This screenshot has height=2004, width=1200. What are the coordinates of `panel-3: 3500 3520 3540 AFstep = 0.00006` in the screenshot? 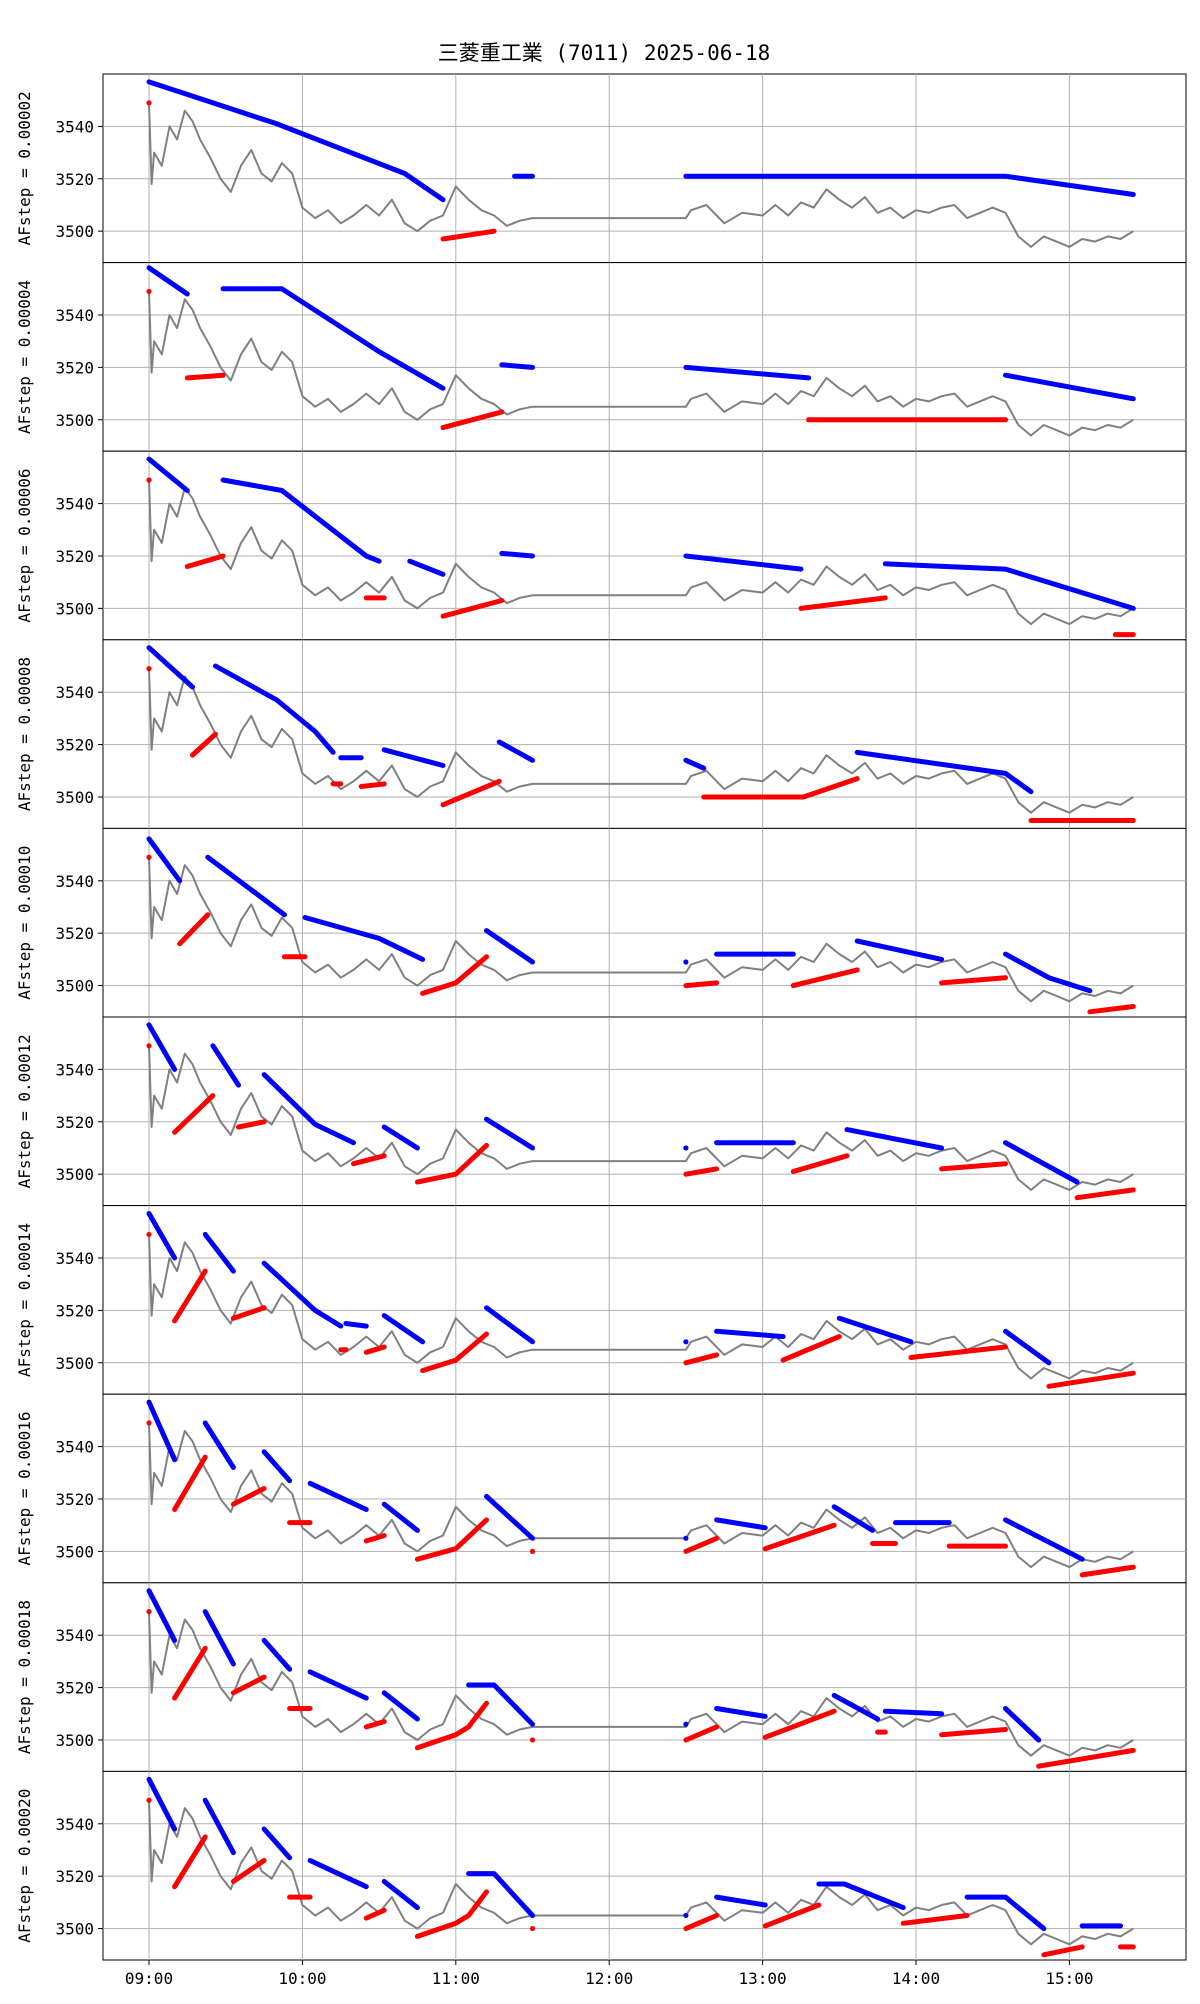 It's located at (601, 547).